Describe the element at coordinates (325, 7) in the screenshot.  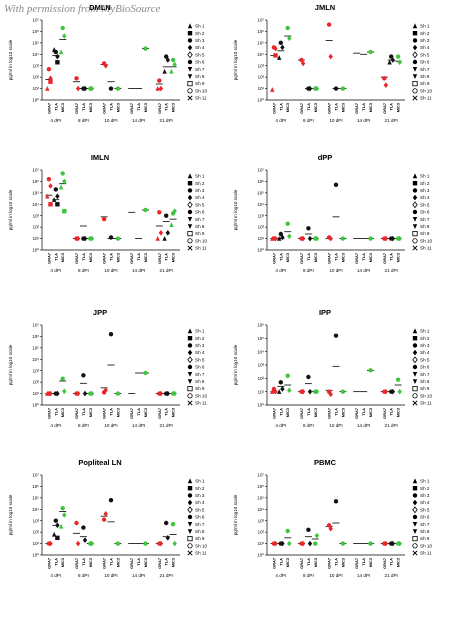
I see `chart-title: JMLN` at that location.